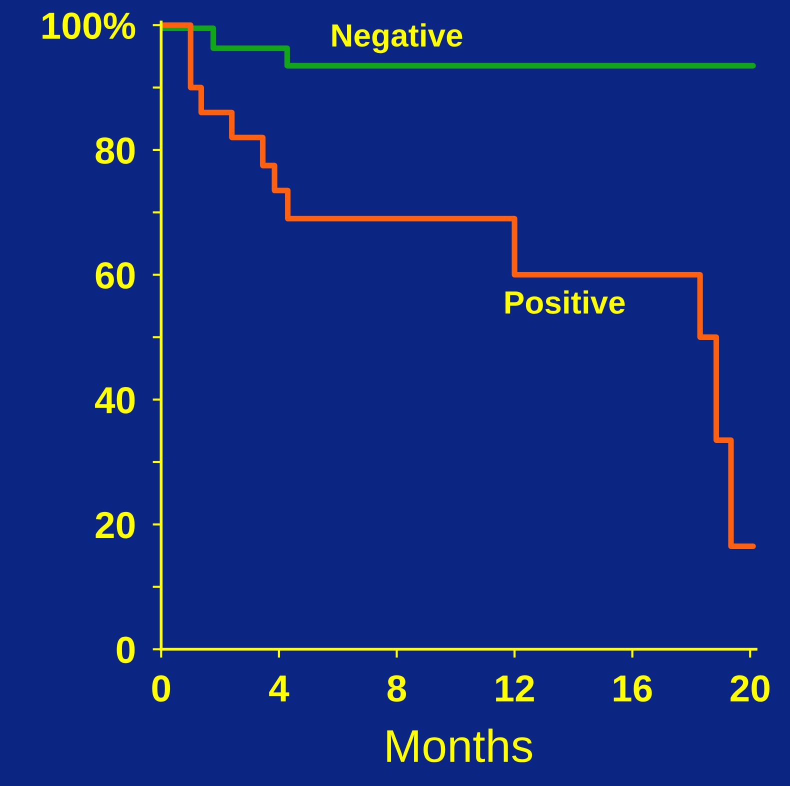 This screenshot has width=790, height=786. Describe the element at coordinates (115, 525) in the screenshot. I see `y-tick-label: 20` at that location.